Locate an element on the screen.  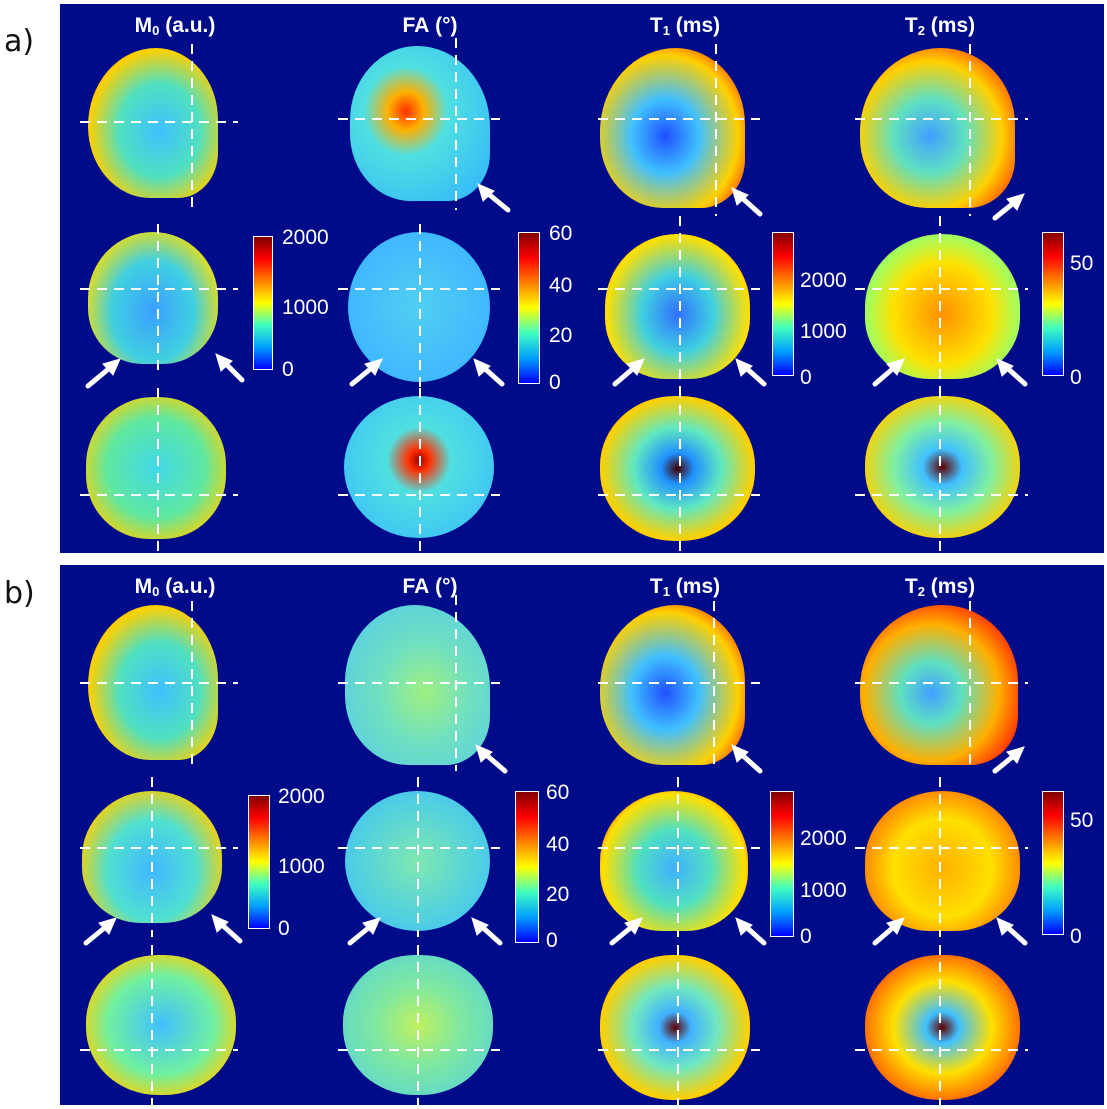
panel-b-label: b) is located at coordinates (19, 593).